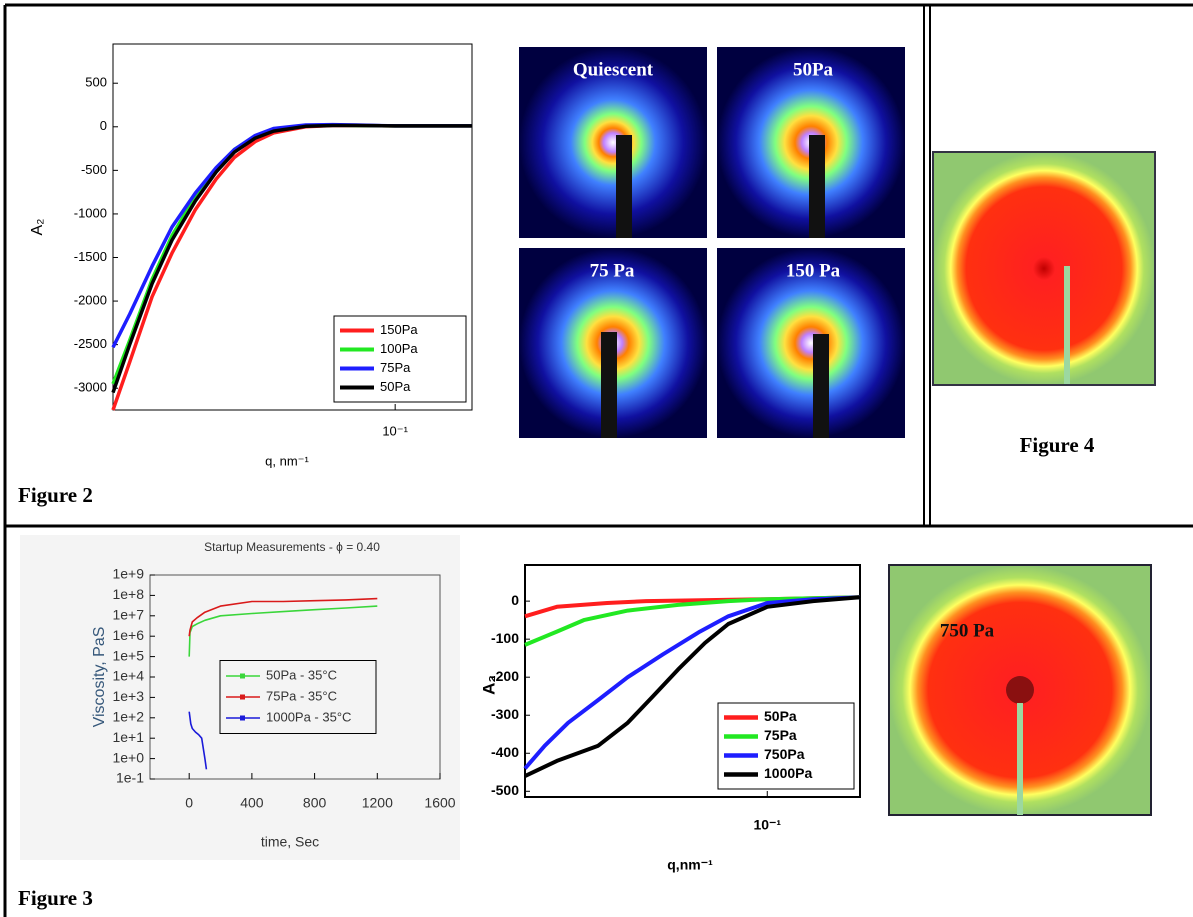 The height and width of the screenshot is (917, 1193). What do you see at coordinates (252, 803) in the screenshot?
I see `x-tick-label: 400` at bounding box center [252, 803].